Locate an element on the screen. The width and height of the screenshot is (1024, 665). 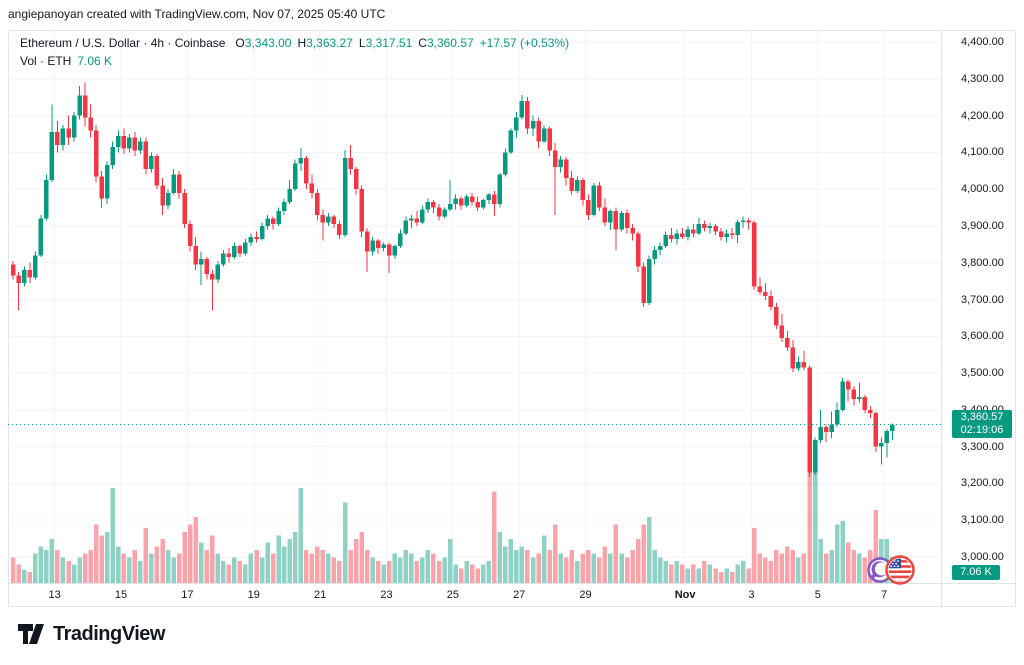
time-tick-label: 19 is located at coordinates (253, 595).